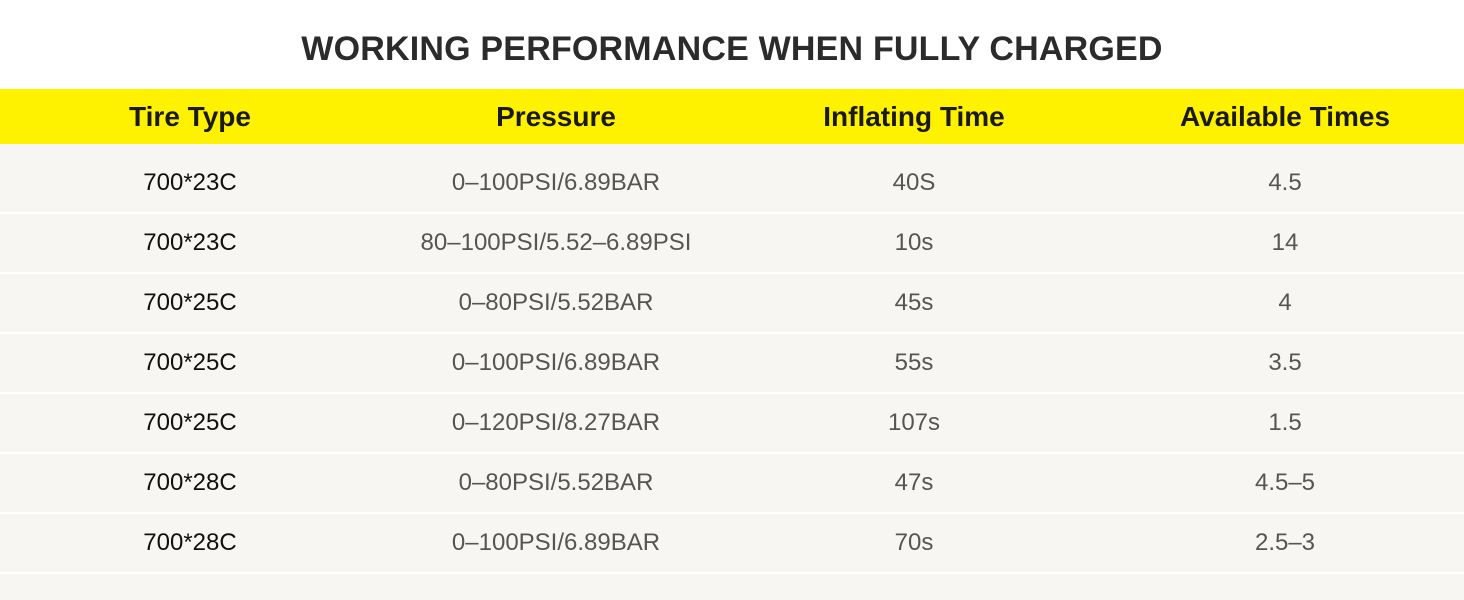  I want to click on table-row: 700*23C 80–100PSI/5.52–6.89PSI 10s 14, so click(732, 244).